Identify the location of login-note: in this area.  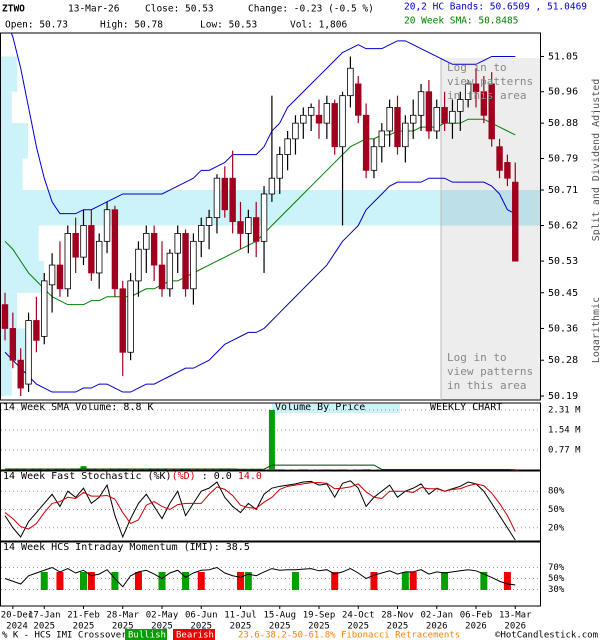
(486, 95).